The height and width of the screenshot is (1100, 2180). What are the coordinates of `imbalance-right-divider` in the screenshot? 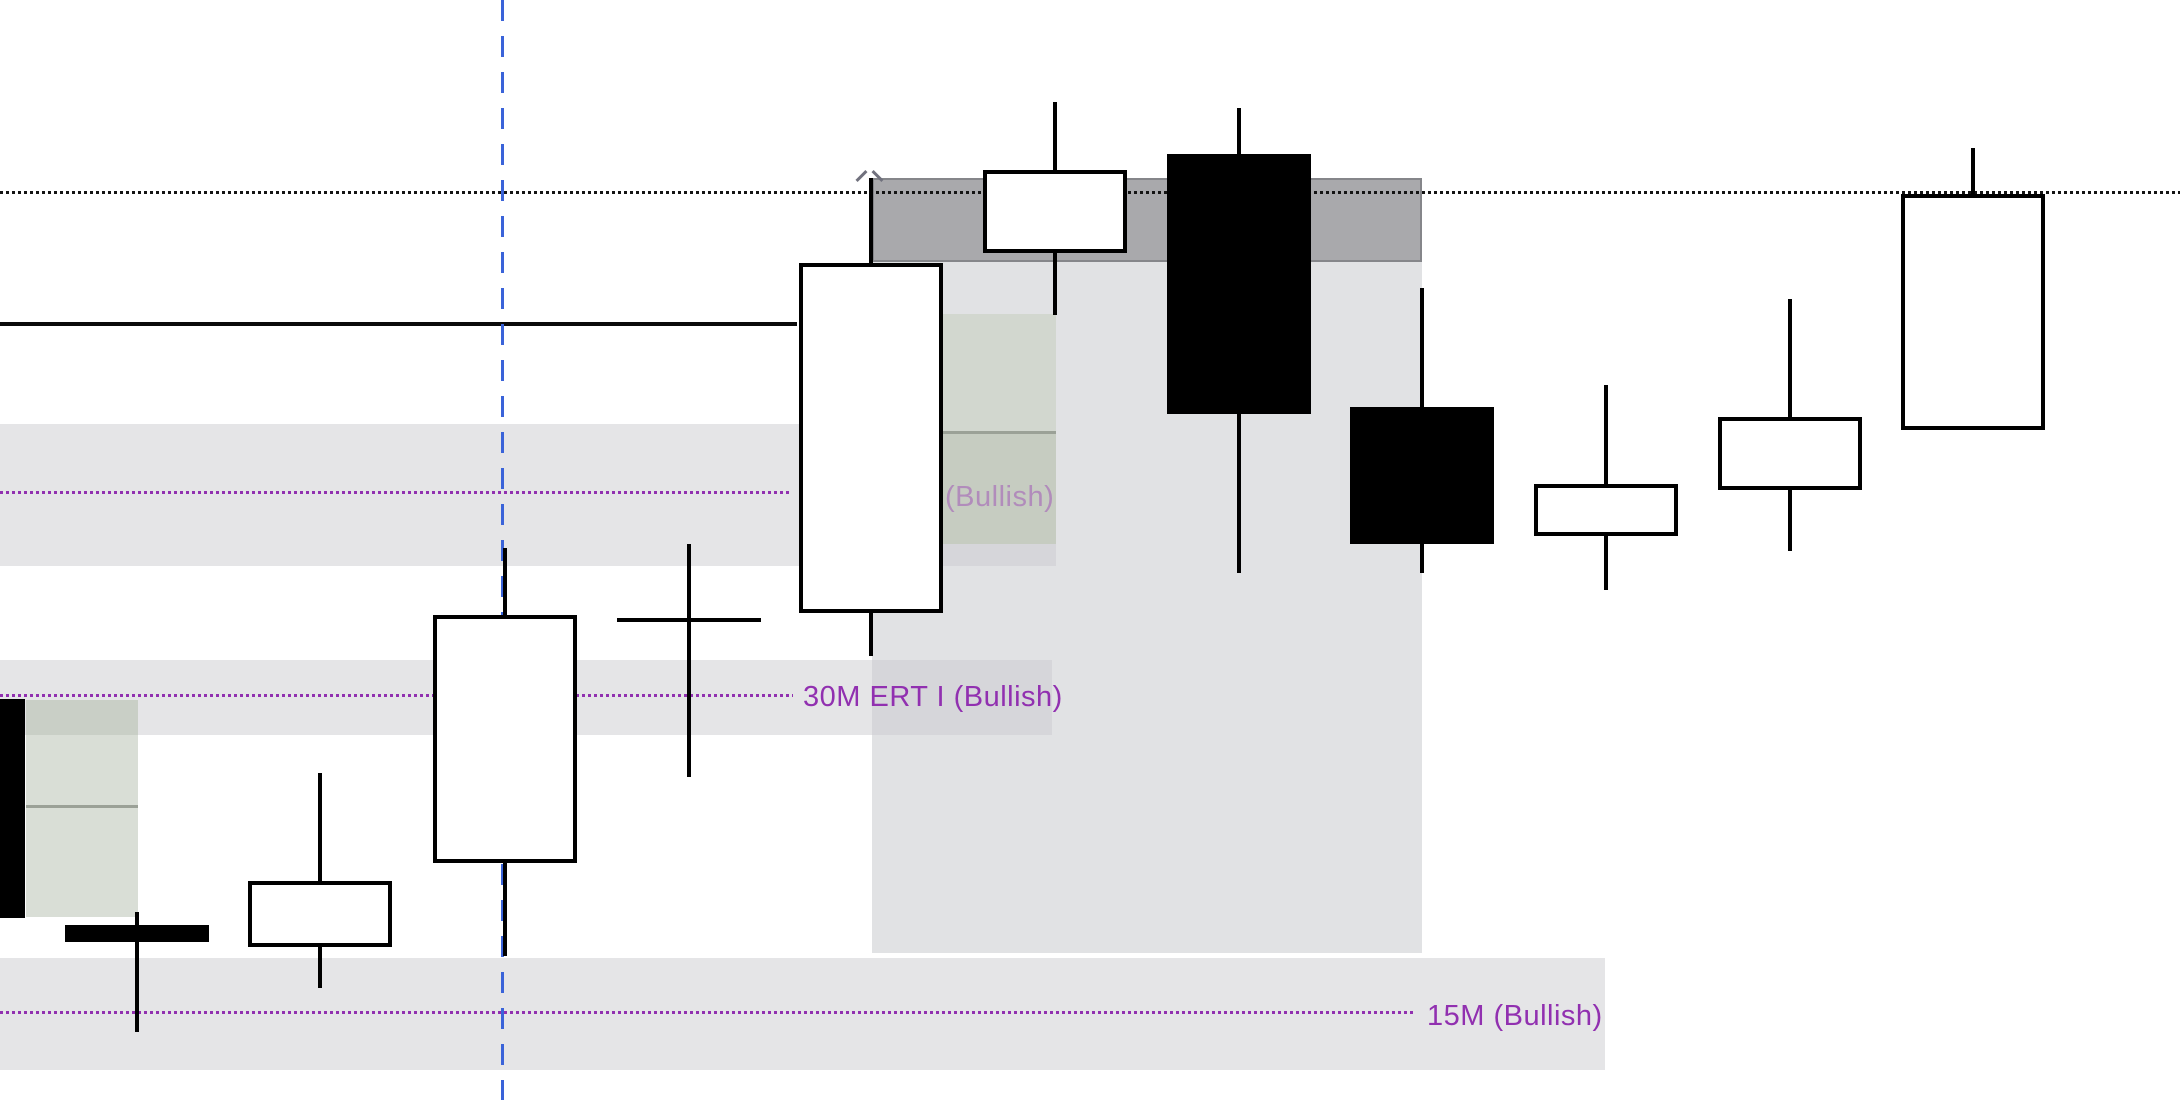 It's located at (999, 432).